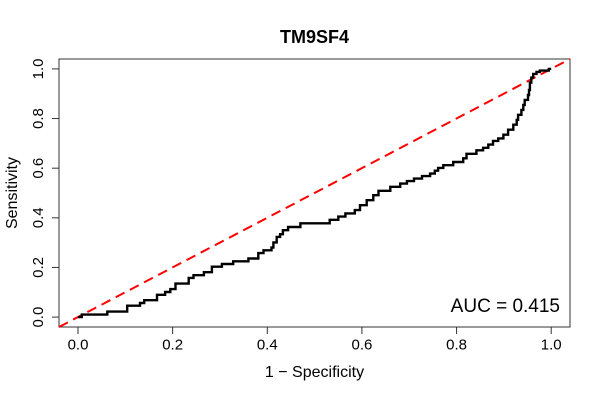 The image size is (600, 400). I want to click on x-axis-label: 1 − Specificity, so click(314, 372).